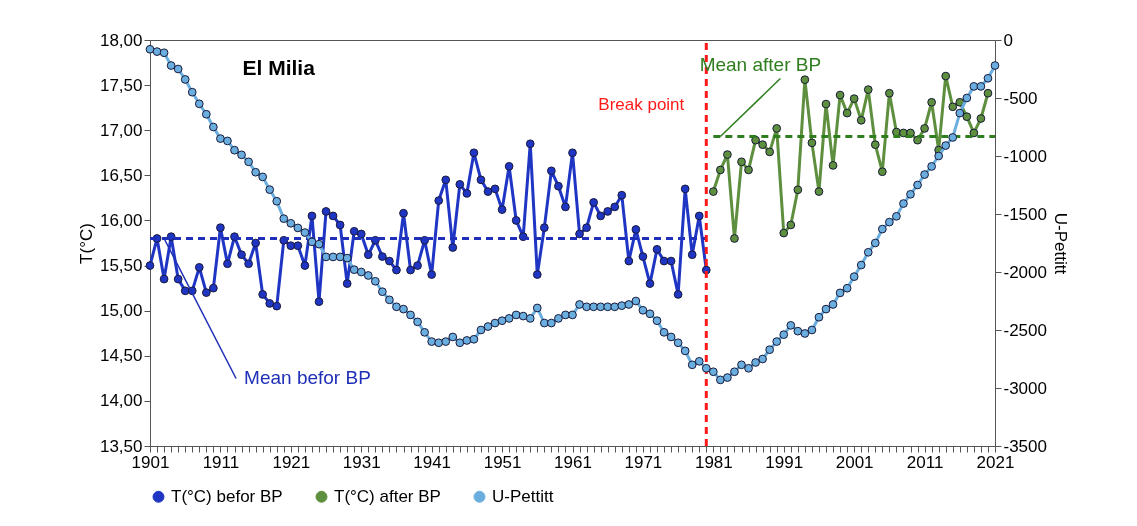 The image size is (1137, 526). I want to click on x-tick-label: 1981, so click(713, 462).